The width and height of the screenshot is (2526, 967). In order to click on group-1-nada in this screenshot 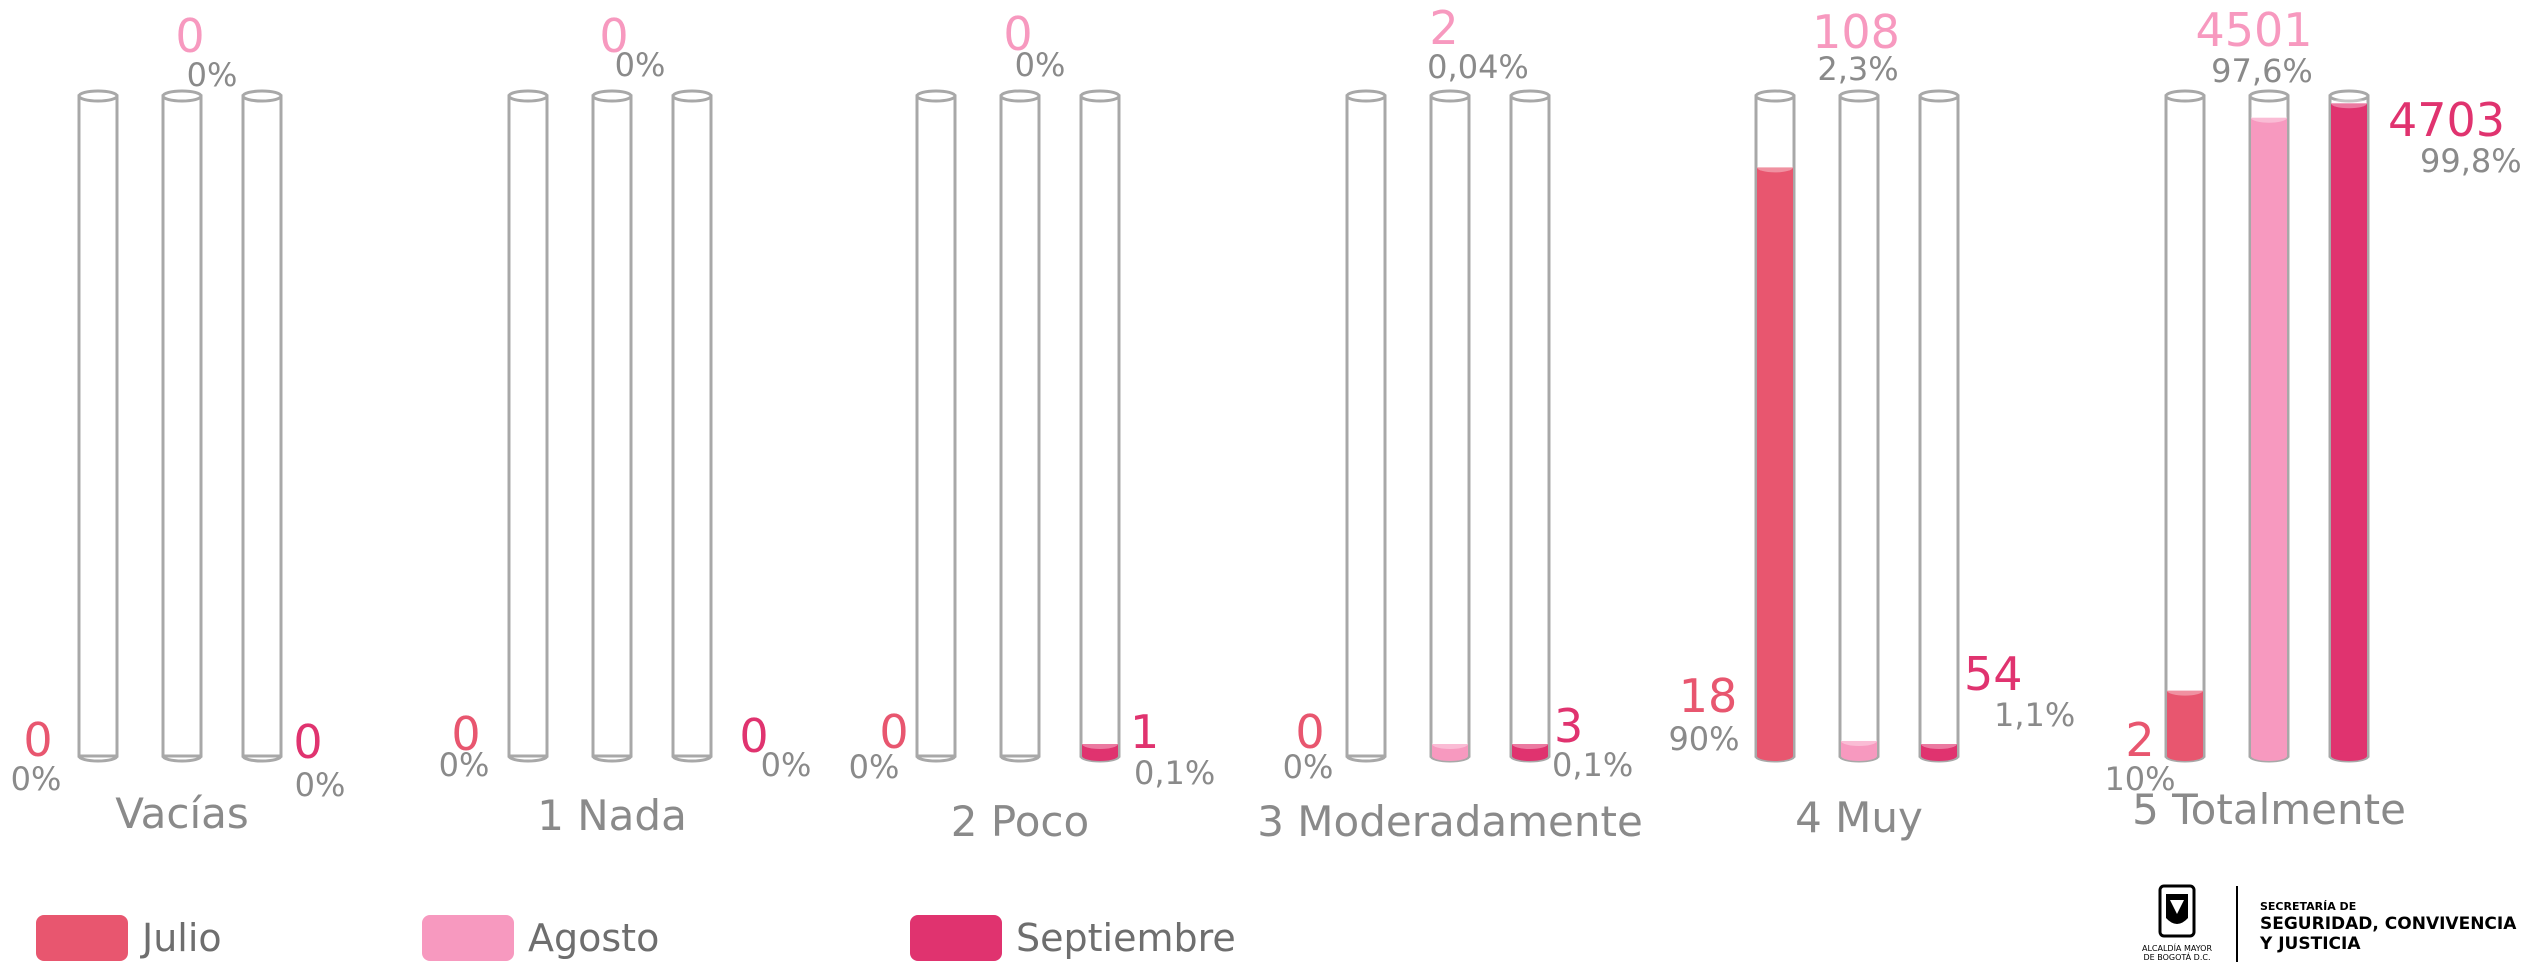, I will do `click(610, 426)`.